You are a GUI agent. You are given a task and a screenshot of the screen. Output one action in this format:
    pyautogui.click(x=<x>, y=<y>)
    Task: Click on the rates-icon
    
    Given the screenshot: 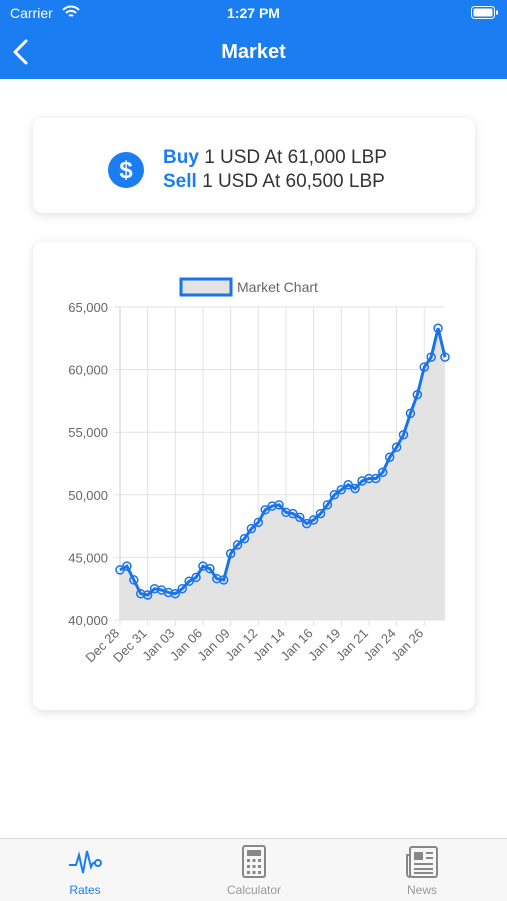 What is the action you would take?
    pyautogui.click(x=85, y=862)
    